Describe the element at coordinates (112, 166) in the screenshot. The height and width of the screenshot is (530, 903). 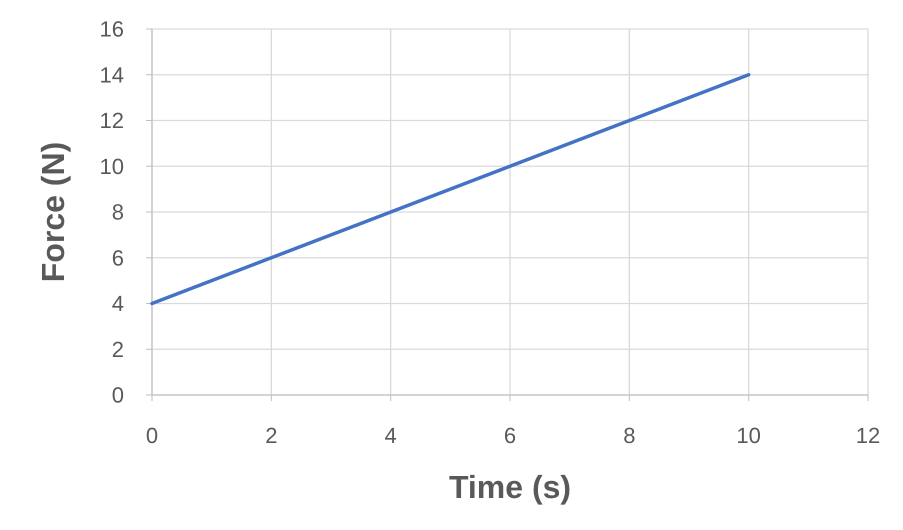
I see `y-tick-label: 10` at that location.